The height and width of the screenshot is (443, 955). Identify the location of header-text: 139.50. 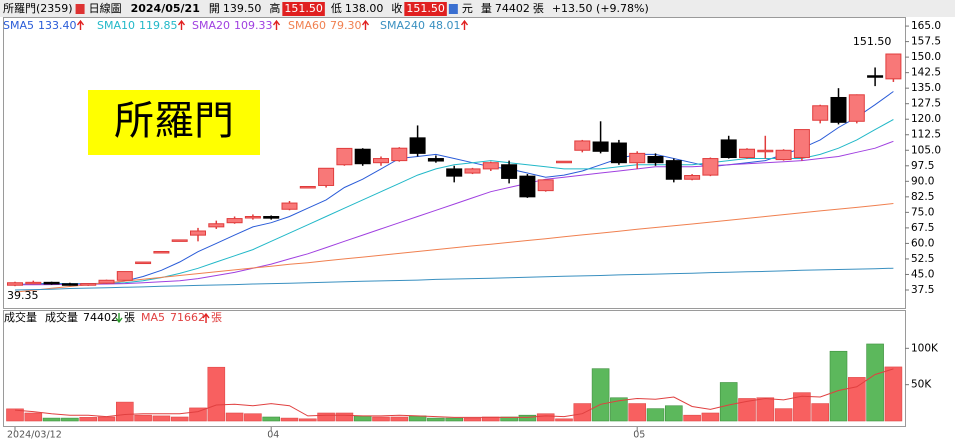
(242, 8).